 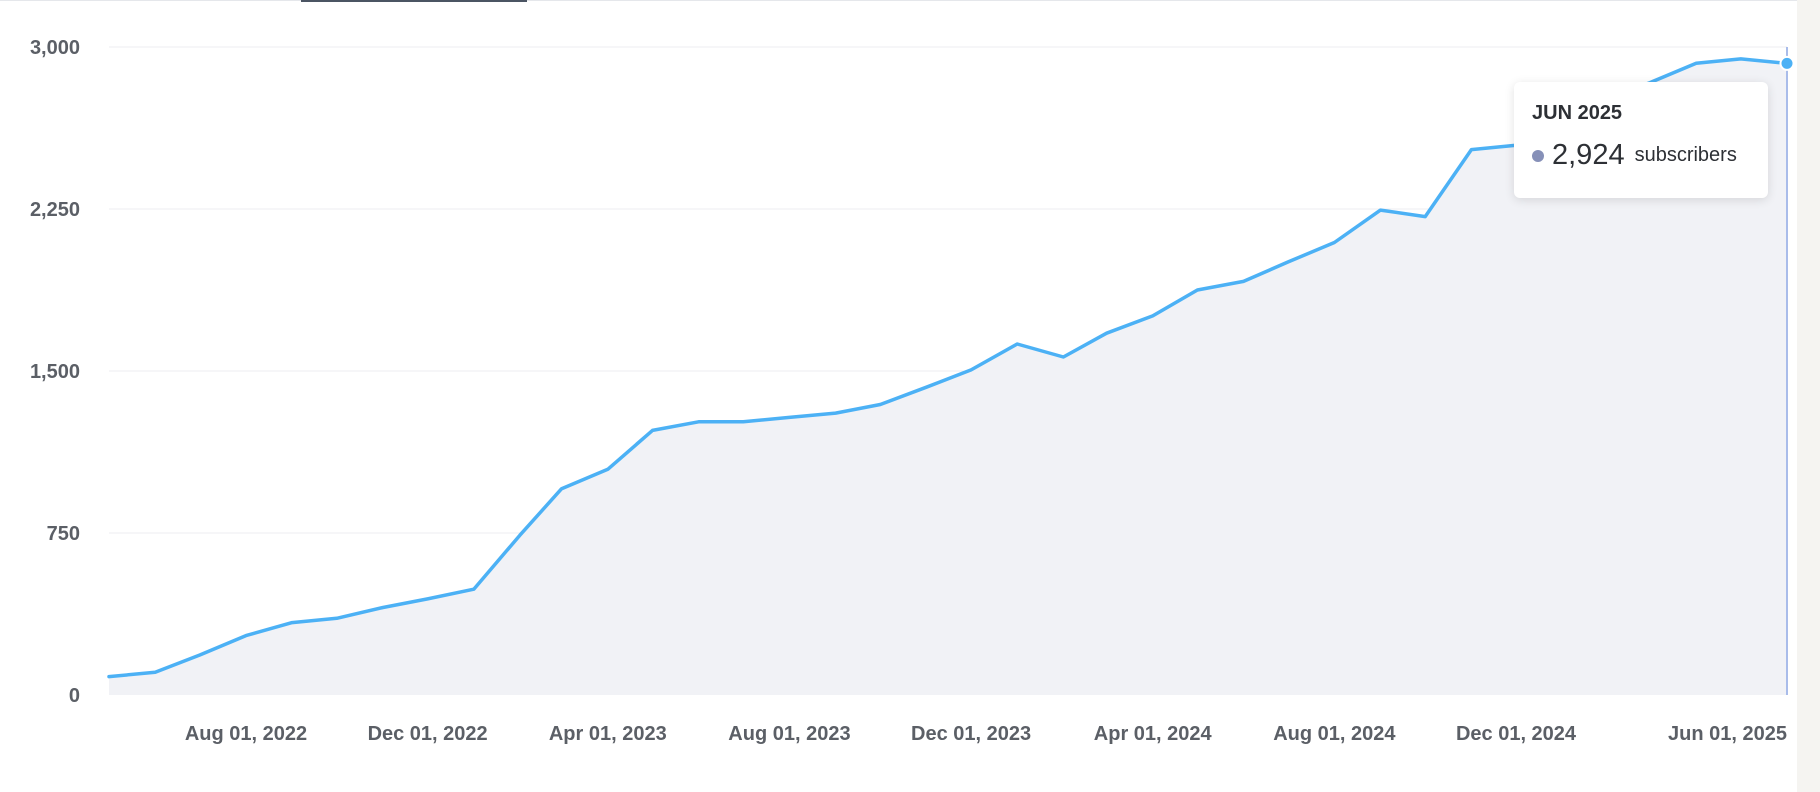 What do you see at coordinates (1538, 155) in the screenshot?
I see `series-dot-icon` at bounding box center [1538, 155].